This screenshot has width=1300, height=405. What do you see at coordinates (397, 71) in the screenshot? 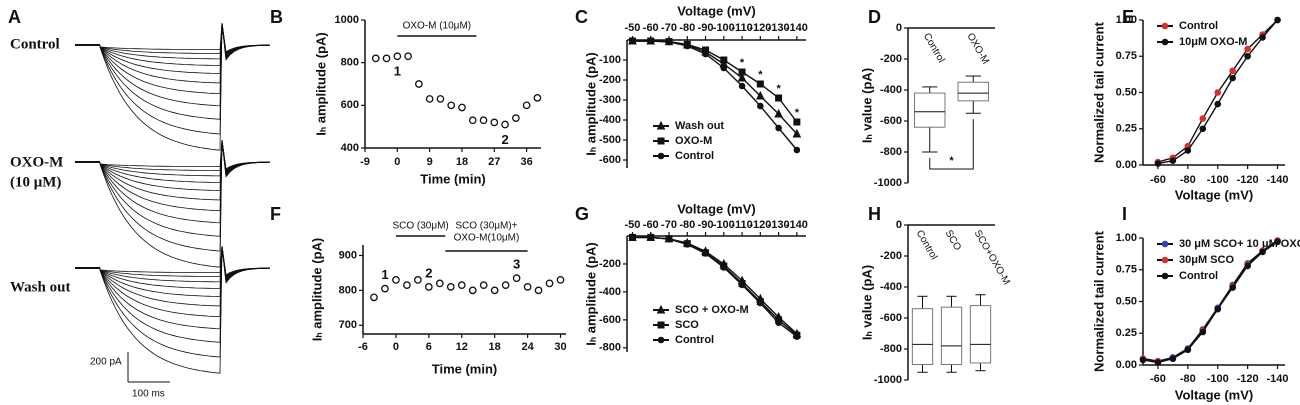
I see `point-label: 1` at bounding box center [397, 71].